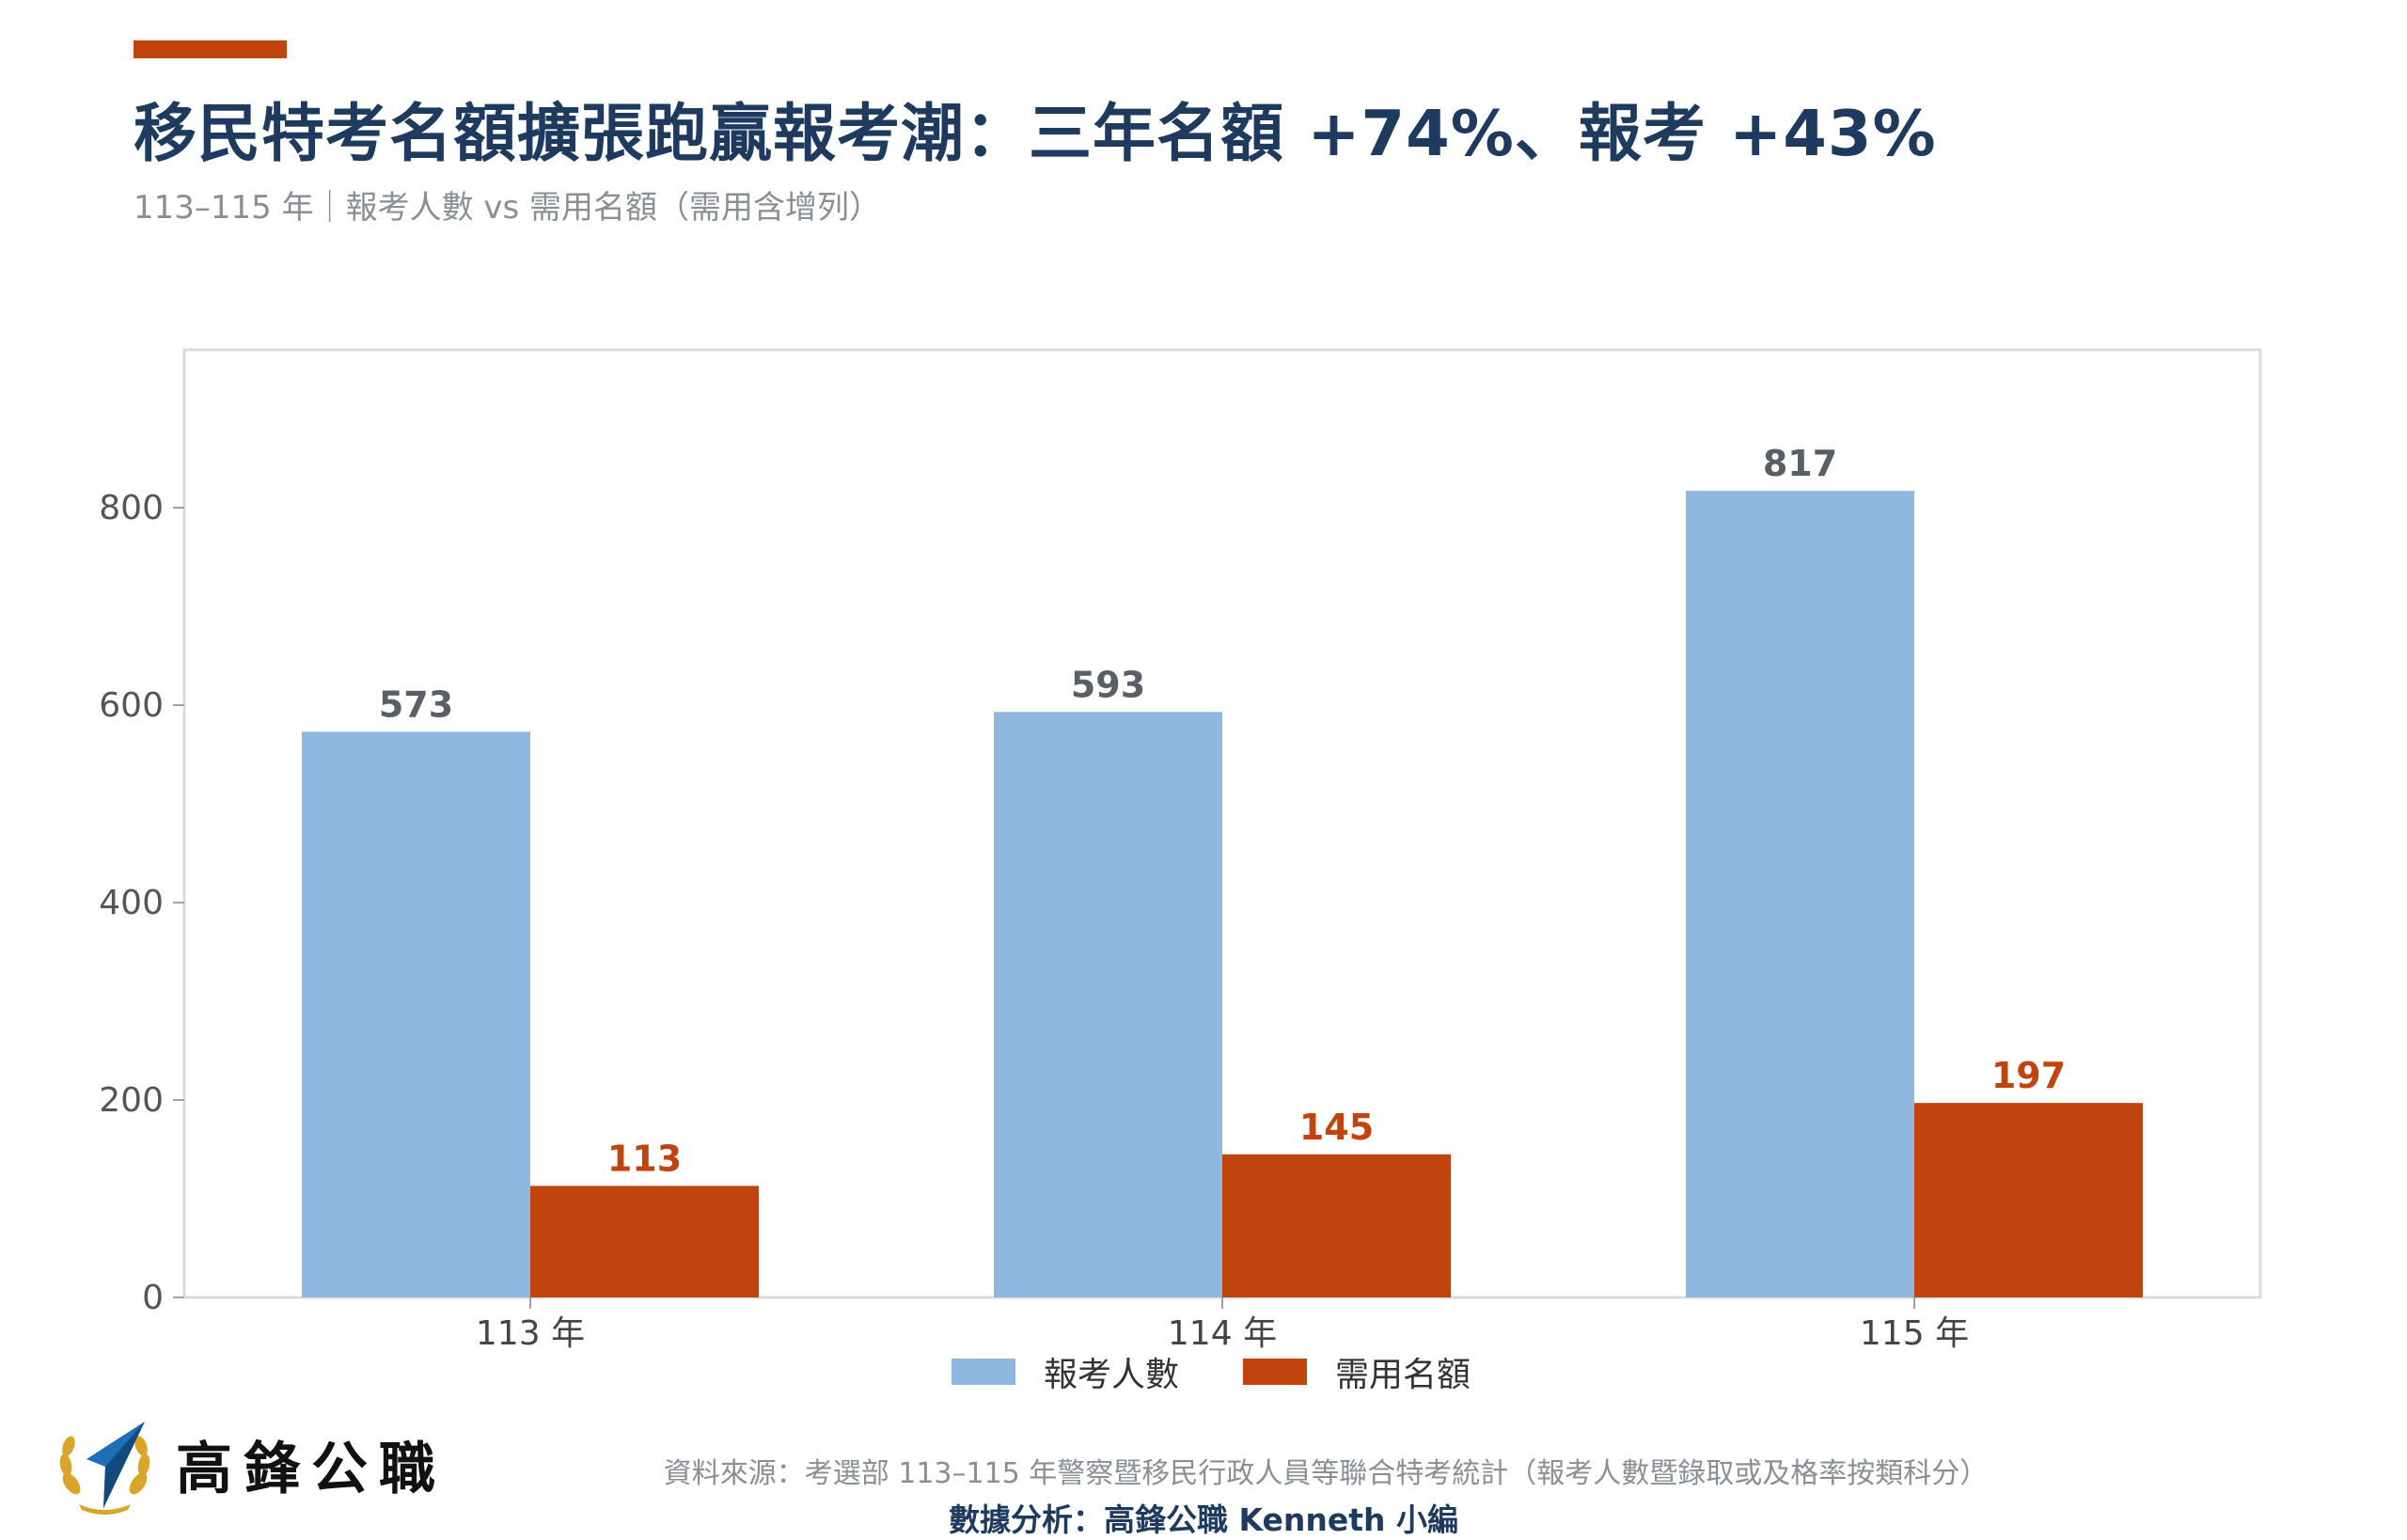 This screenshot has width=2407, height=1540. Describe the element at coordinates (1112, 1375) in the screenshot. I see `legend-label-applicants: 報考人數` at that location.